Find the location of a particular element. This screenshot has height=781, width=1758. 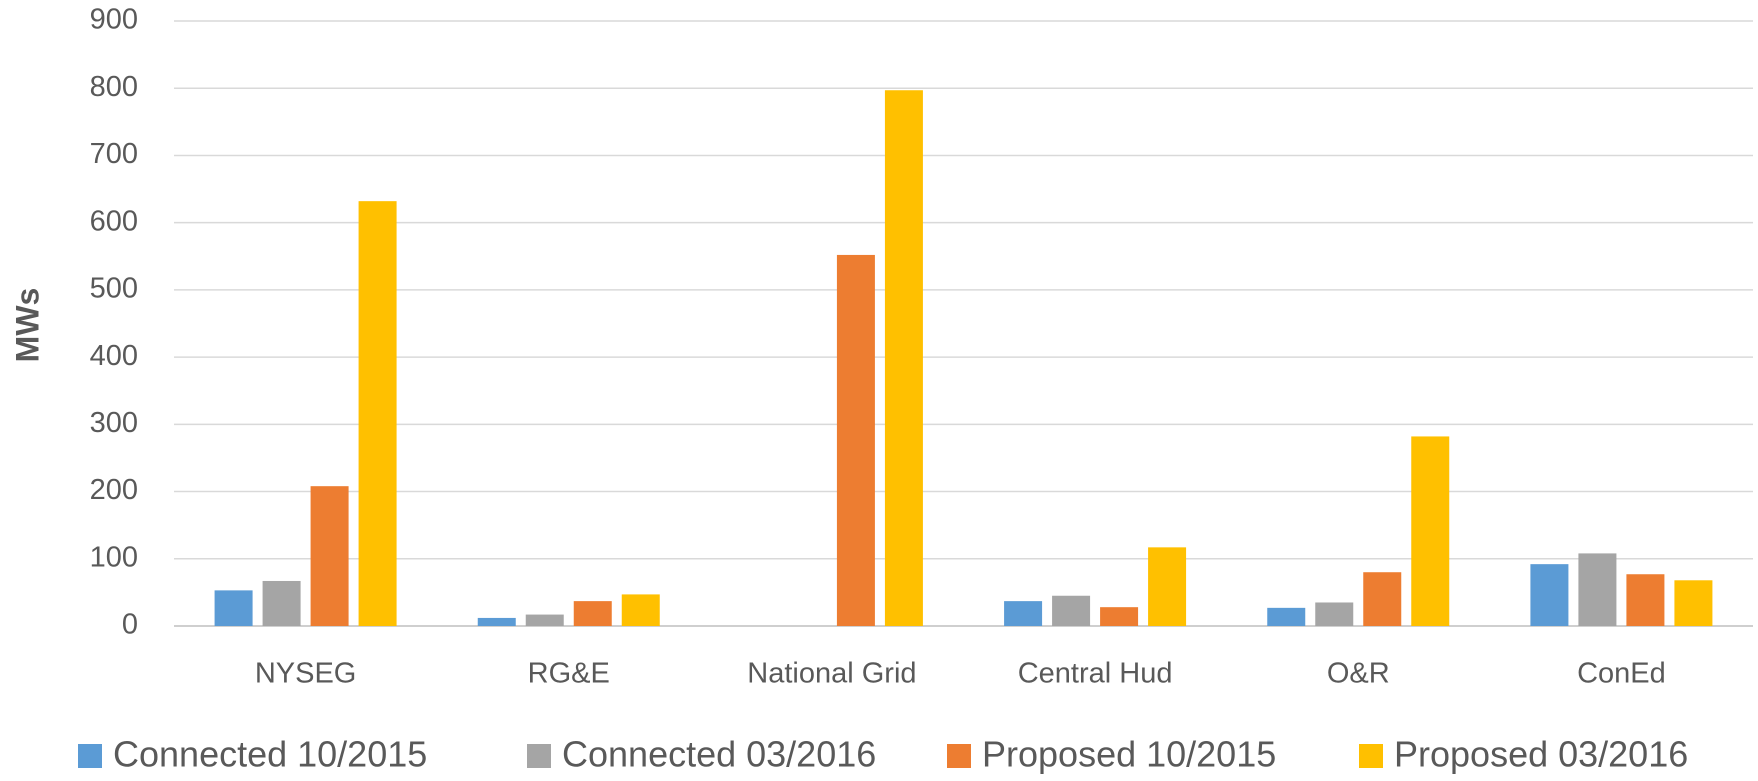

y-tick-label: 200 is located at coordinates (114, 490).